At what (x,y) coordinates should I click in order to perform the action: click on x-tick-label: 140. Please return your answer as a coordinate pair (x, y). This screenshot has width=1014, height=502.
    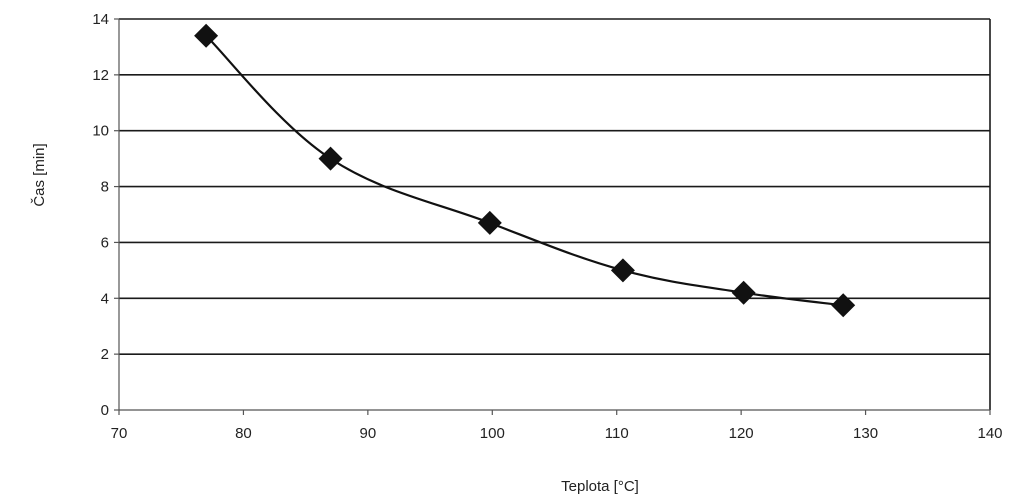
    Looking at the image, I should click on (989, 433).